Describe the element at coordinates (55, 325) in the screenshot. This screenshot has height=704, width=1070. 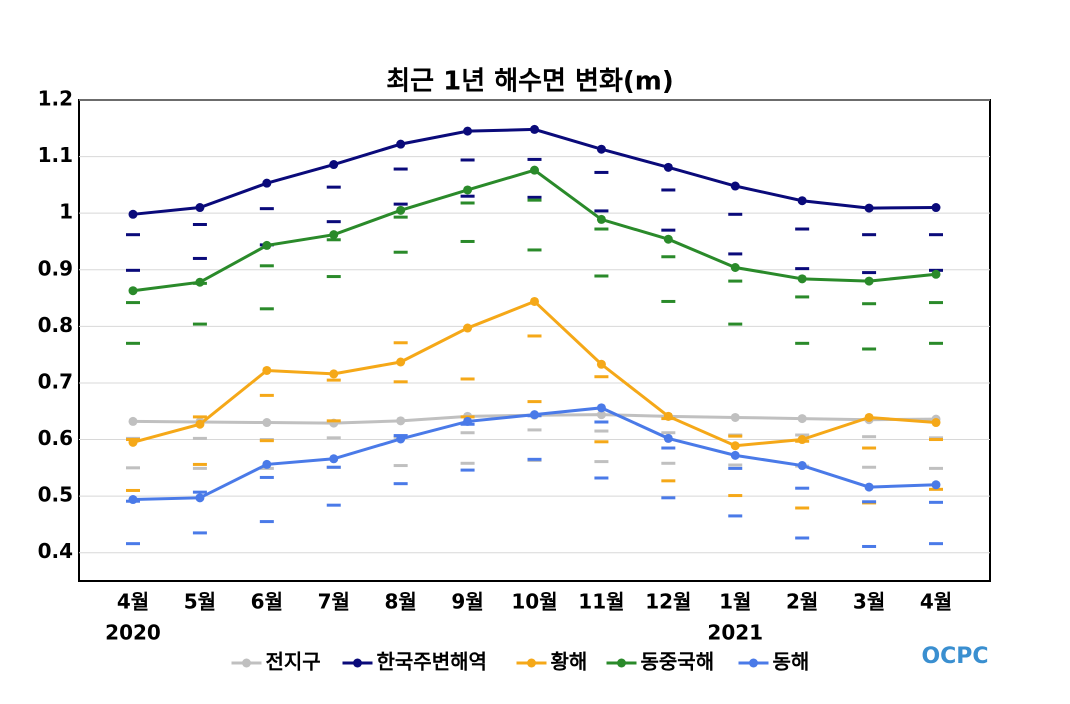
I see `y-tick-label: 0.8` at that location.